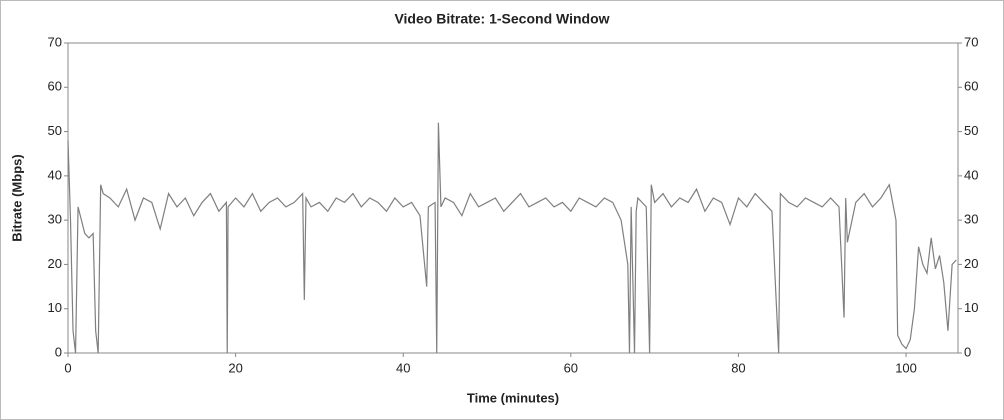 Image resolution: width=1004 pixels, height=420 pixels. Describe the element at coordinates (971, 174) in the screenshot. I see `y2-tick-label: 40` at that location.